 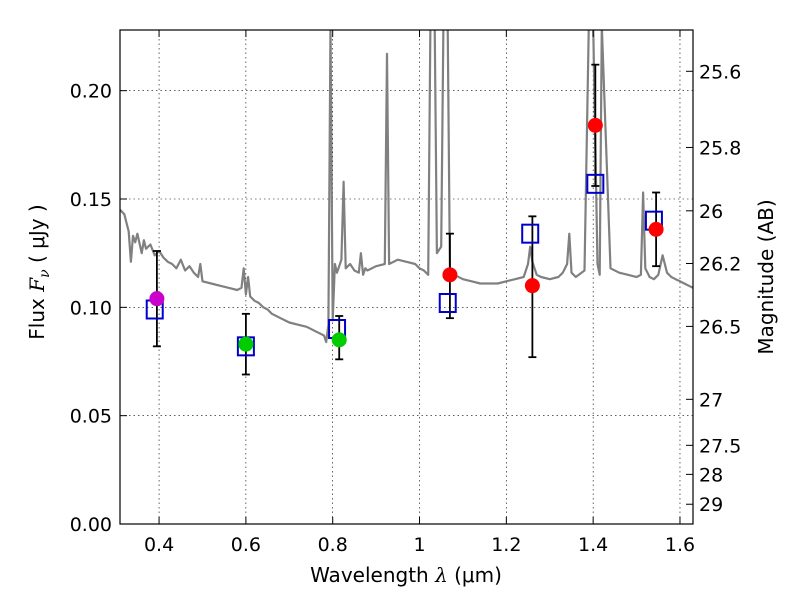 I want to click on x-axis-label-symbol: λ, so click(x=441, y=575).